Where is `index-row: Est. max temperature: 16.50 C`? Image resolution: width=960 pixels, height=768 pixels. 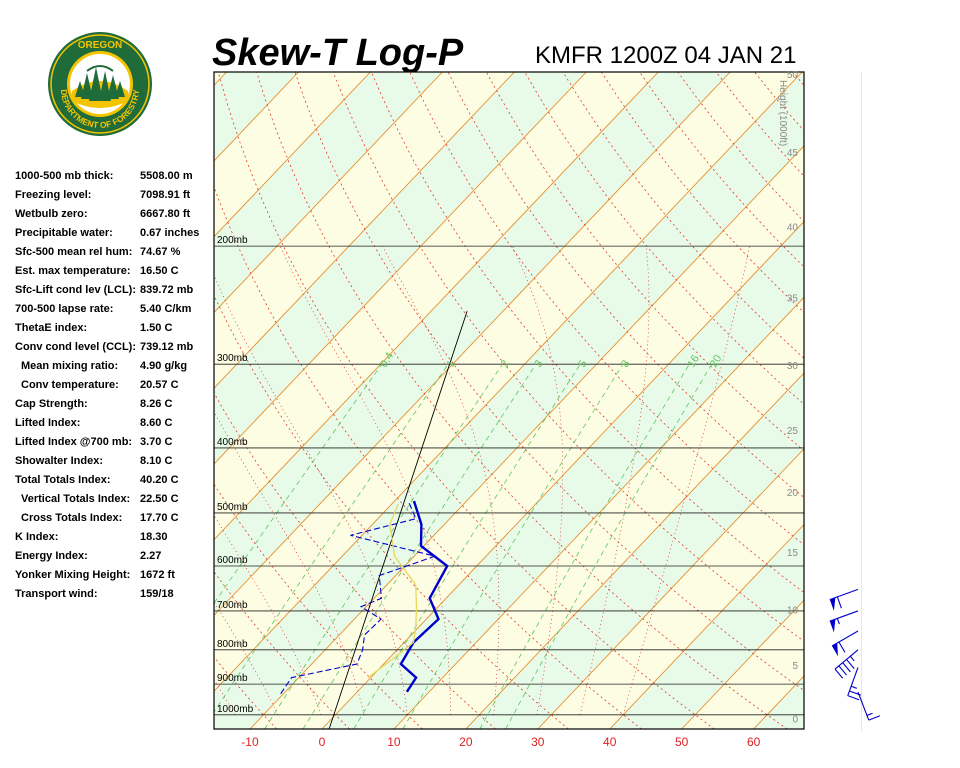
index-row: Est. max temperature: 16.50 C is located at coordinates (115, 274).